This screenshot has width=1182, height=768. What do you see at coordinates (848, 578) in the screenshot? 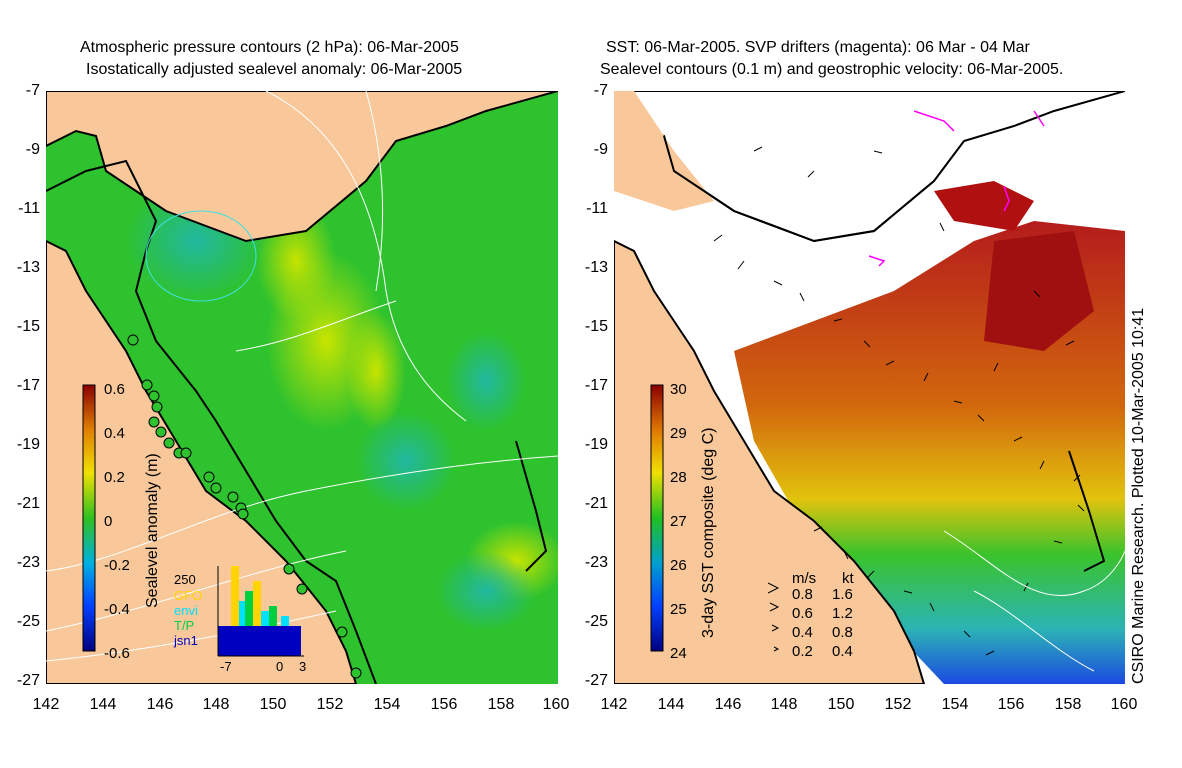
I see `velocity-key-header-kt: kt` at bounding box center [848, 578].